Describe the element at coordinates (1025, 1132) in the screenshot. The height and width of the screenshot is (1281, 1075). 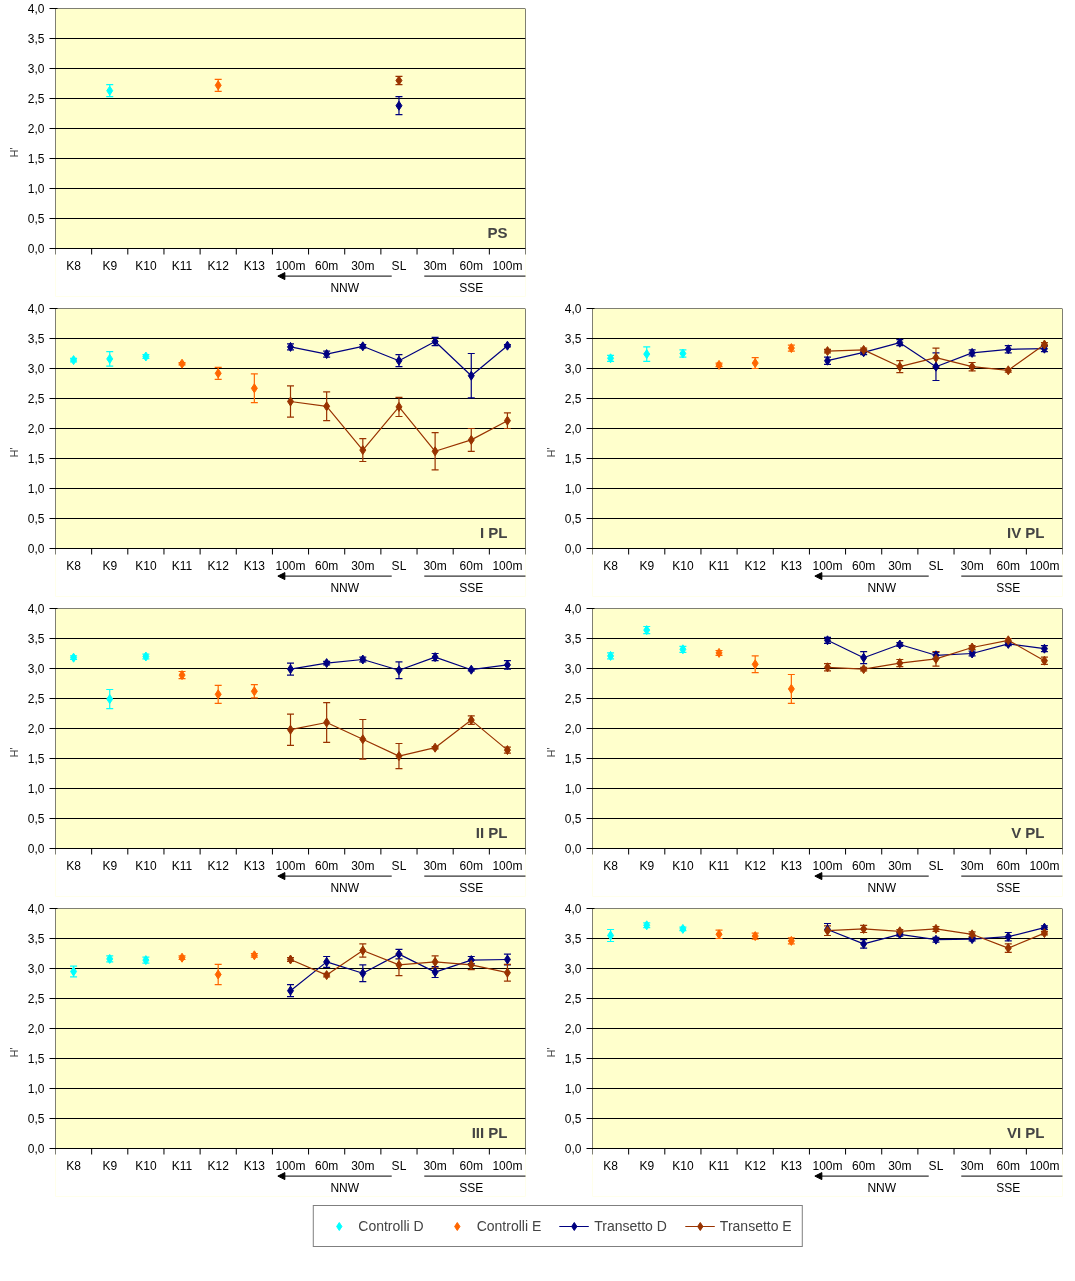
I see `text: VI PL` at that location.